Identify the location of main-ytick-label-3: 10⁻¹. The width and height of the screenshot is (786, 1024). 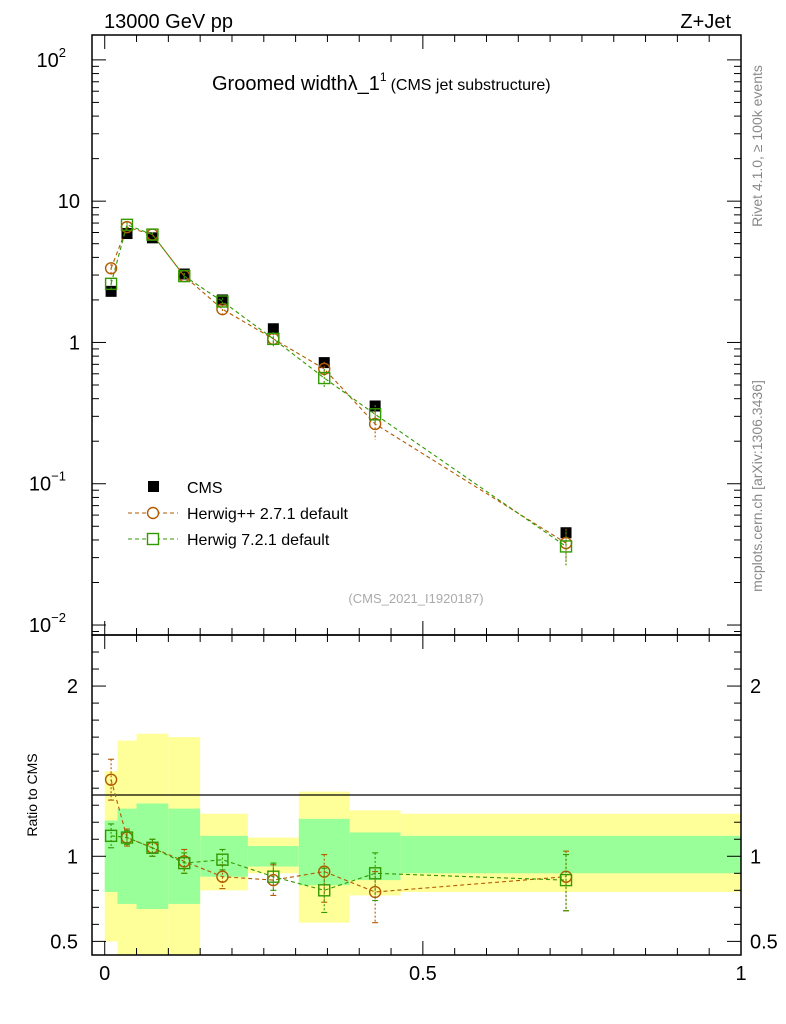
(47, 482).